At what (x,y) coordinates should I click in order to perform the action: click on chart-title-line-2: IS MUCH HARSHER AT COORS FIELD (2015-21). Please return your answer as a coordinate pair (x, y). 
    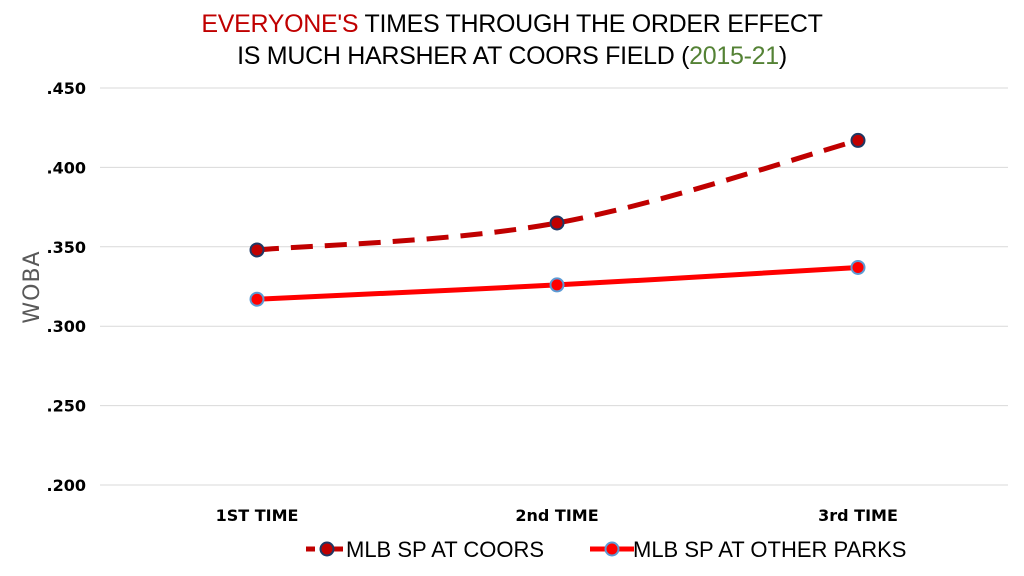
    Looking at the image, I should click on (512, 56).